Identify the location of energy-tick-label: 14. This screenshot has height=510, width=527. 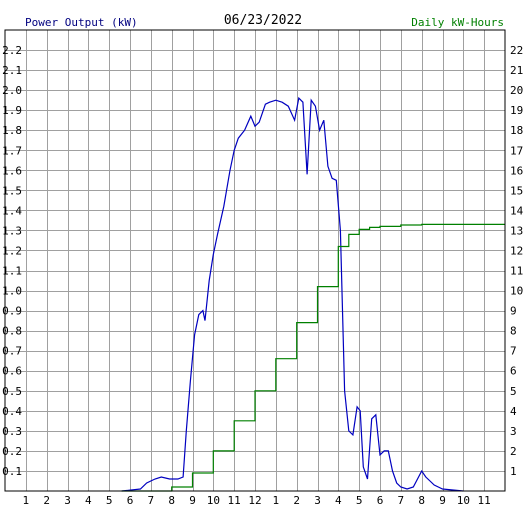
(517, 210).